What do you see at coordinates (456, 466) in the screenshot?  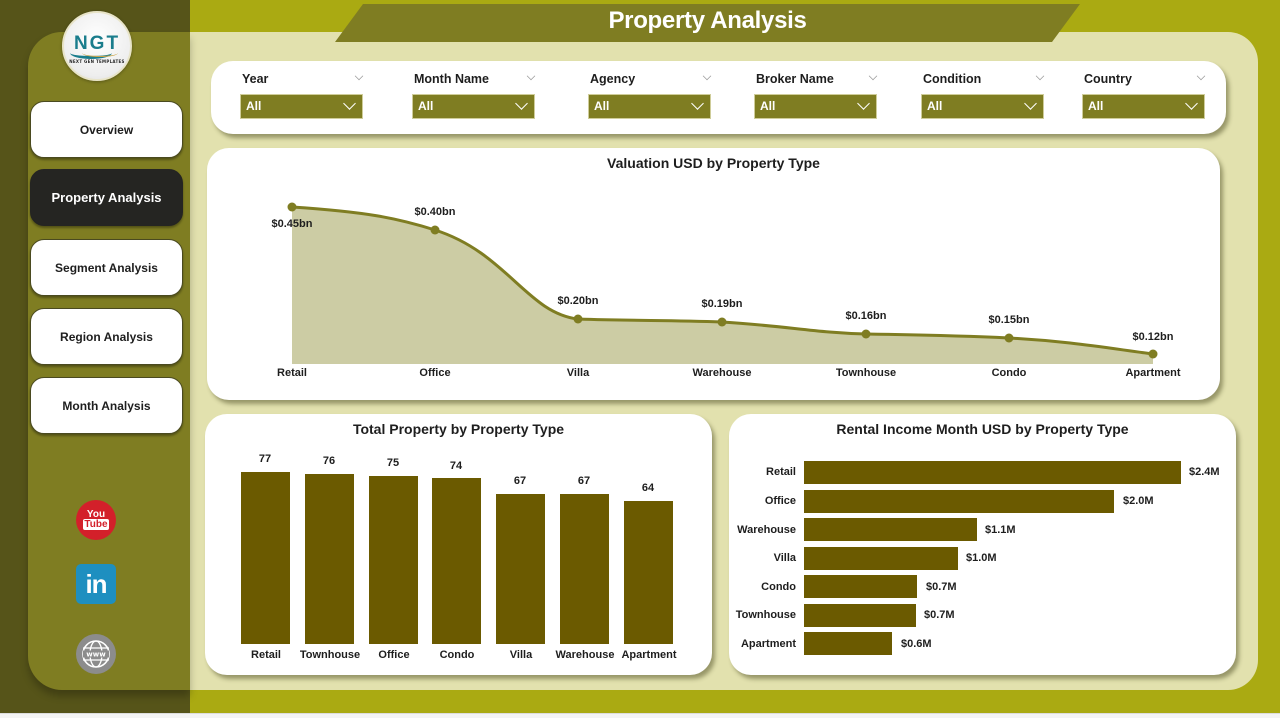 I see `data-label: 74` at bounding box center [456, 466].